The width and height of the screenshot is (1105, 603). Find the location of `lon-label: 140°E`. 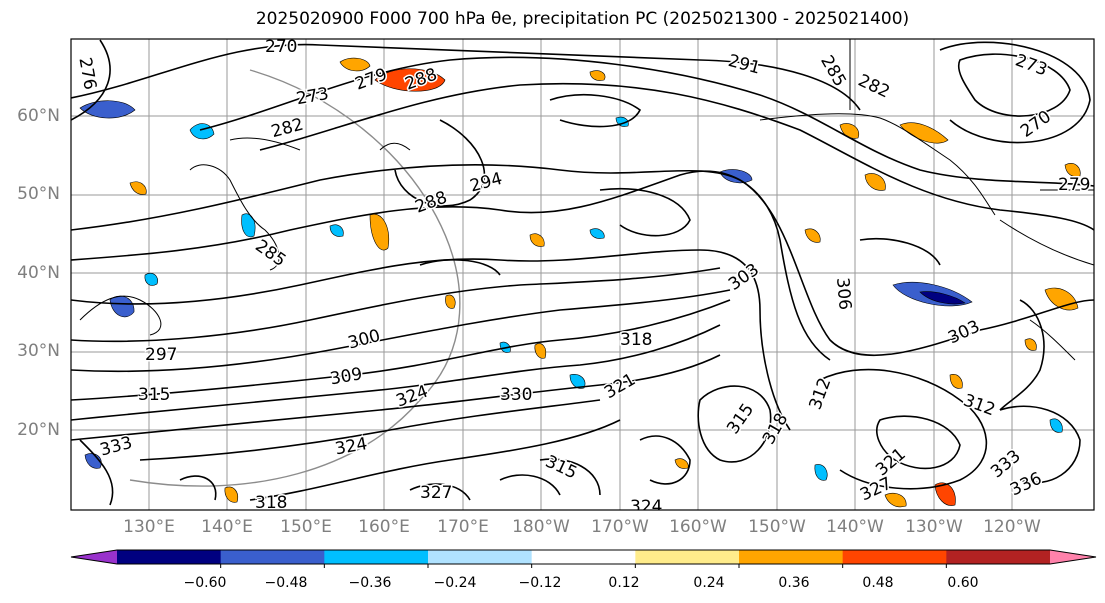

lon-label: 140°E is located at coordinates (227, 527).